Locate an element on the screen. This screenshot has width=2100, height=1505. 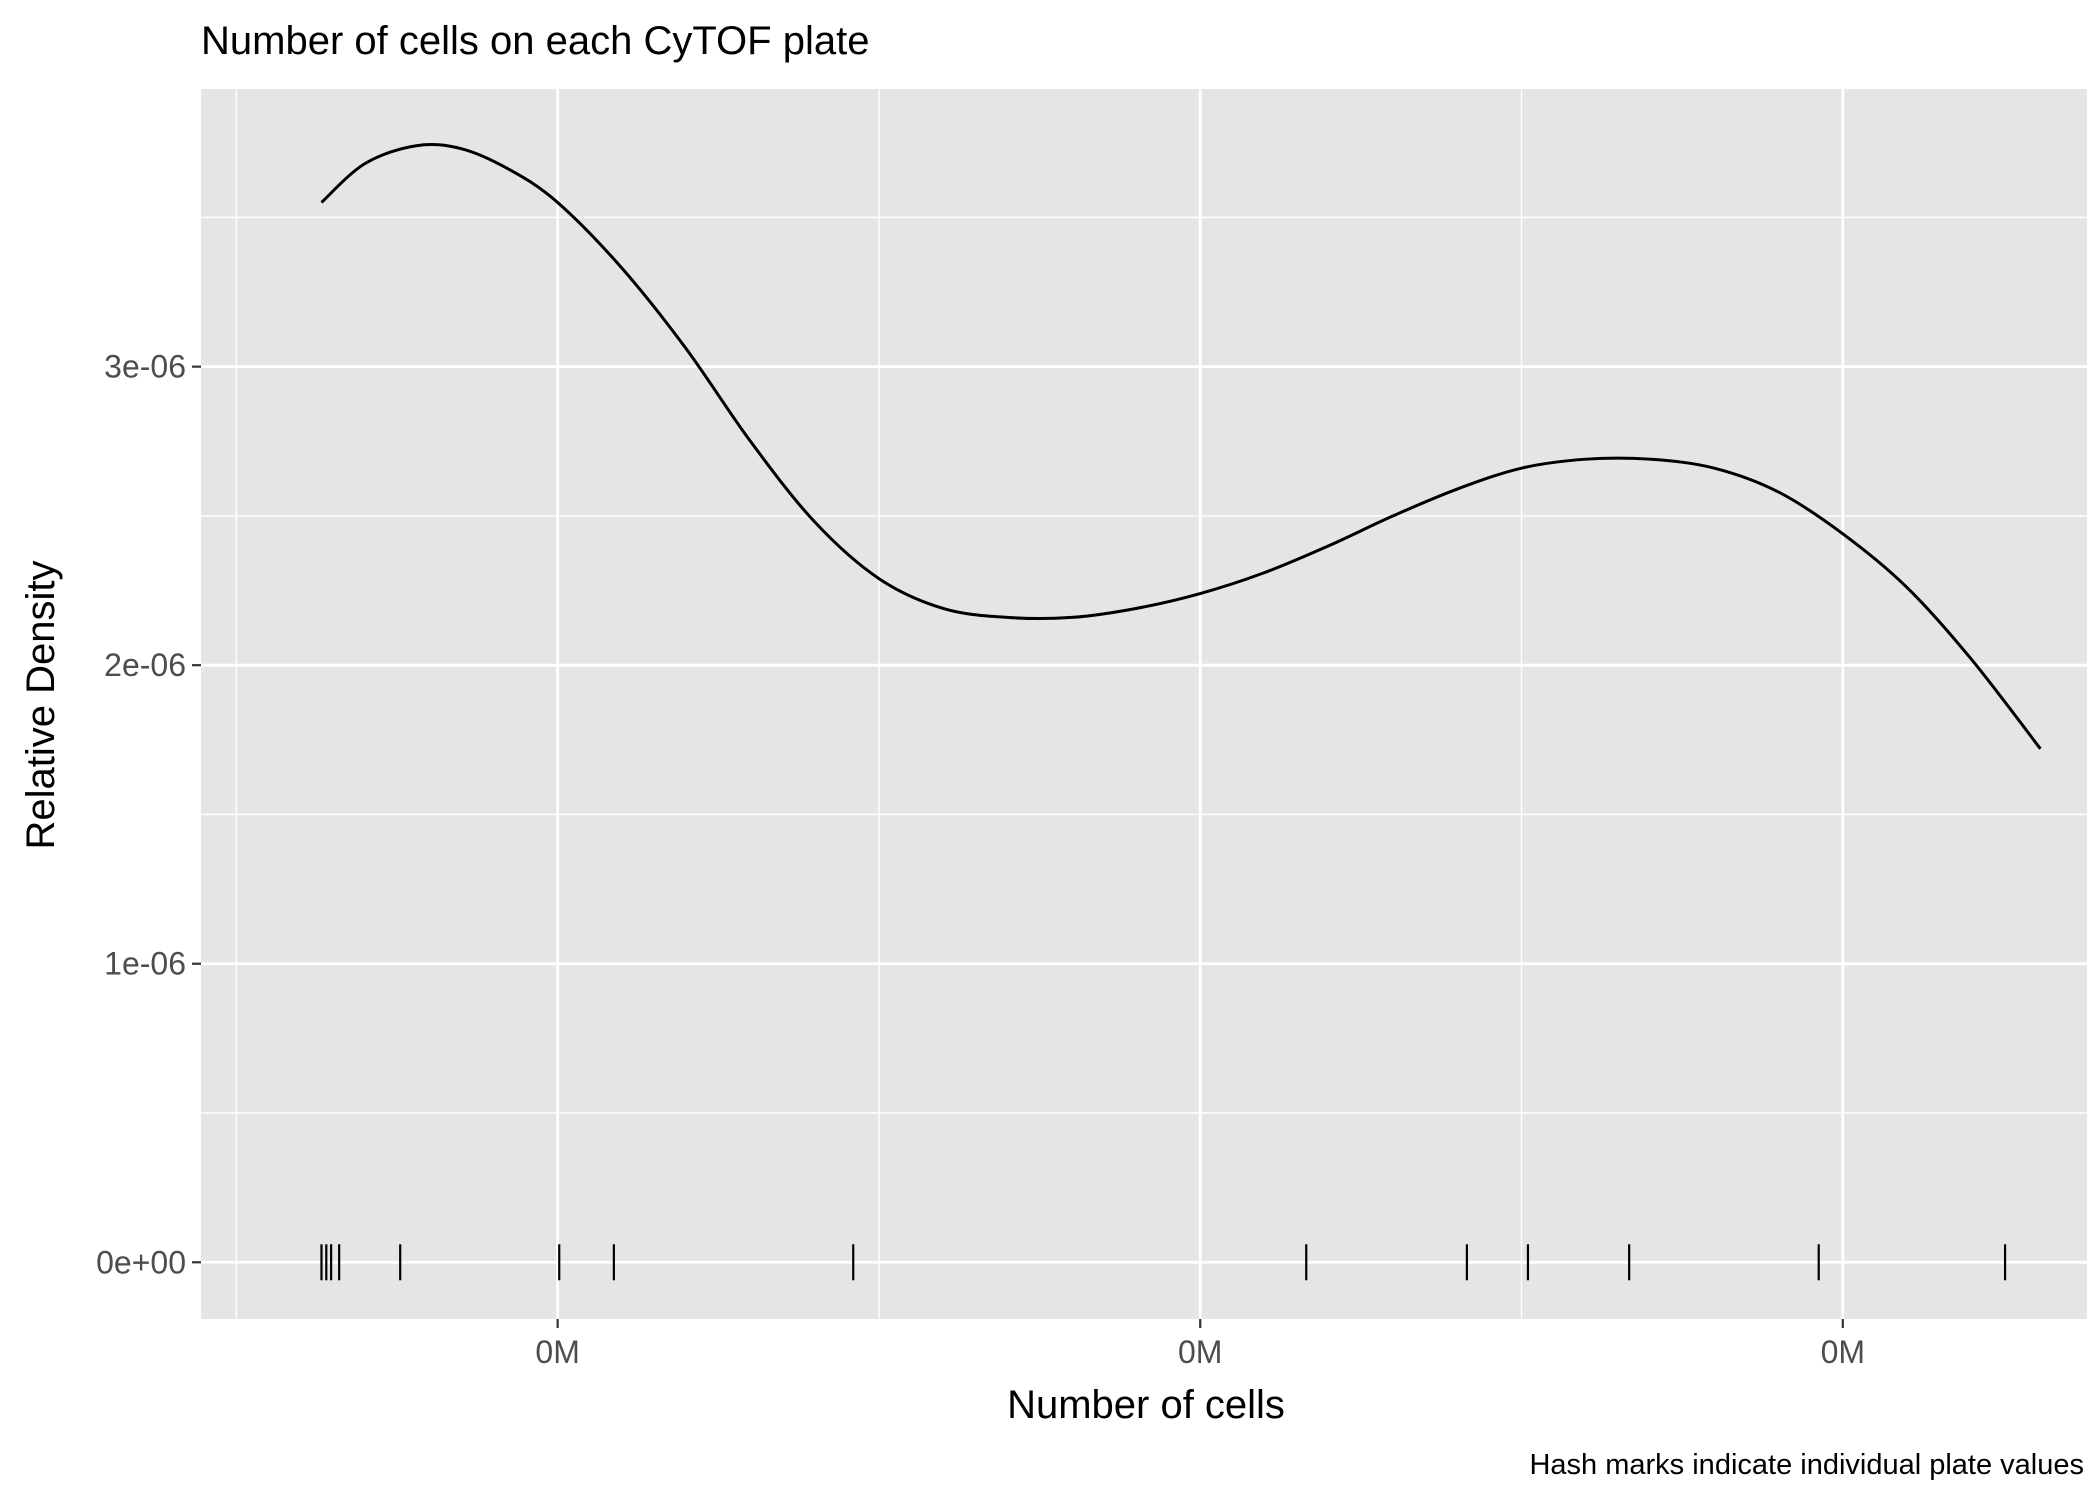
rug-marks is located at coordinates (1163, 1262).